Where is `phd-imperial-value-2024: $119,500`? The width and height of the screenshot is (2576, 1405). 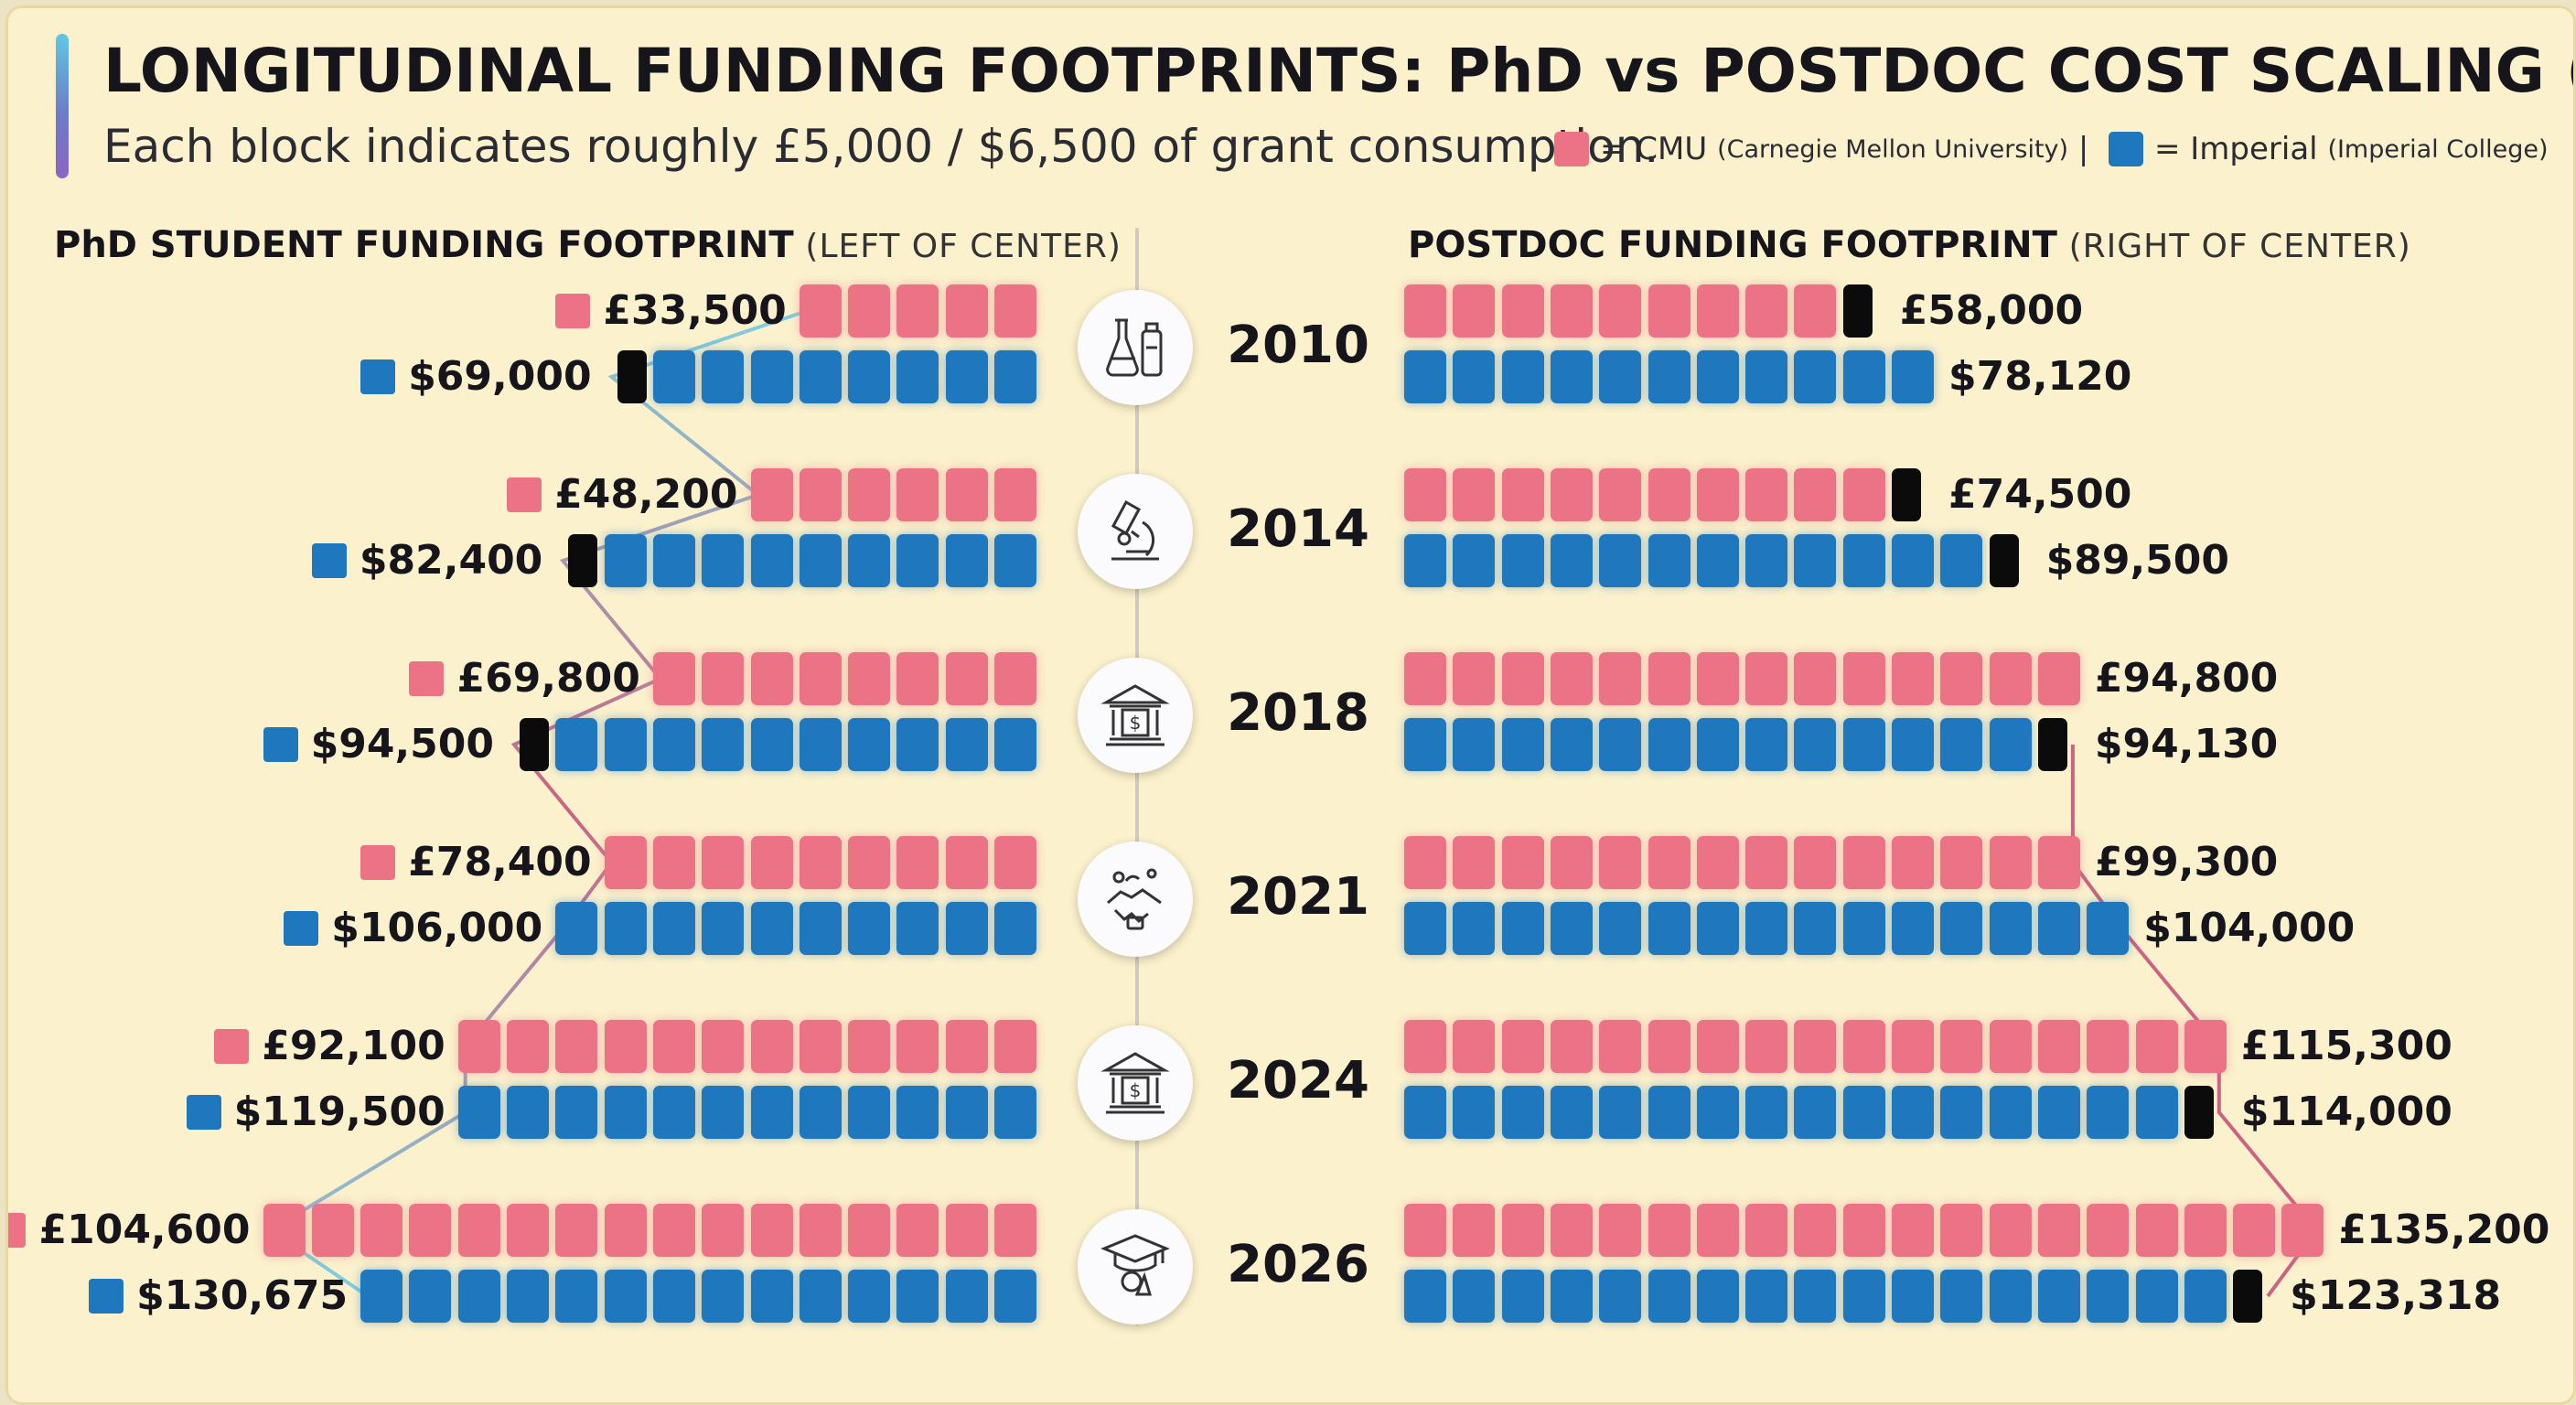
phd-imperial-value-2024: $119,500 is located at coordinates (339, 1112).